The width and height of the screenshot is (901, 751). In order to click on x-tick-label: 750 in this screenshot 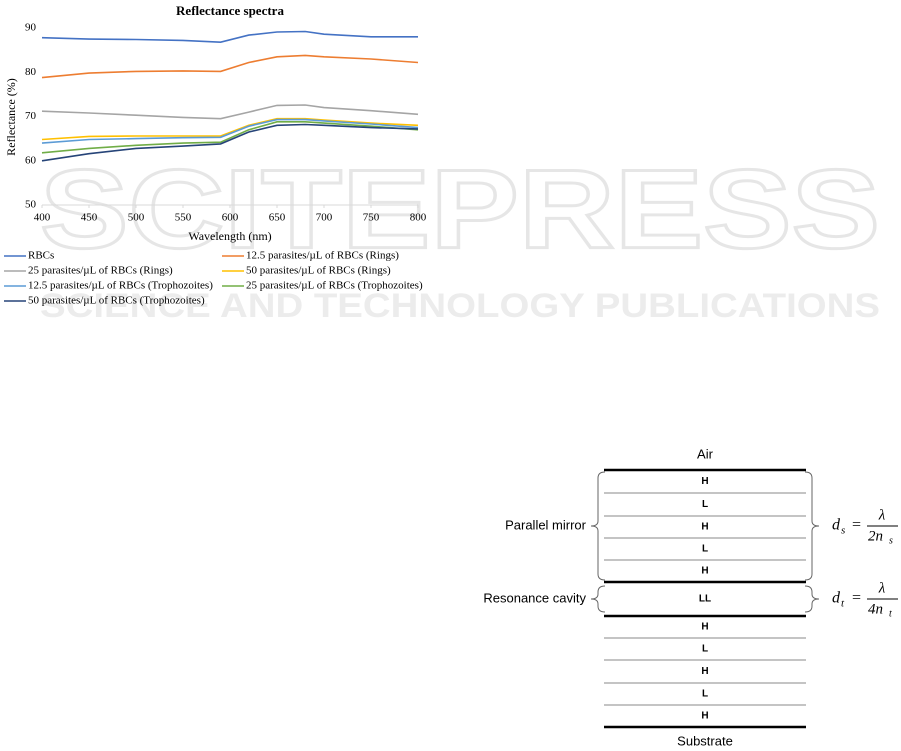, I will do `click(371, 218)`.